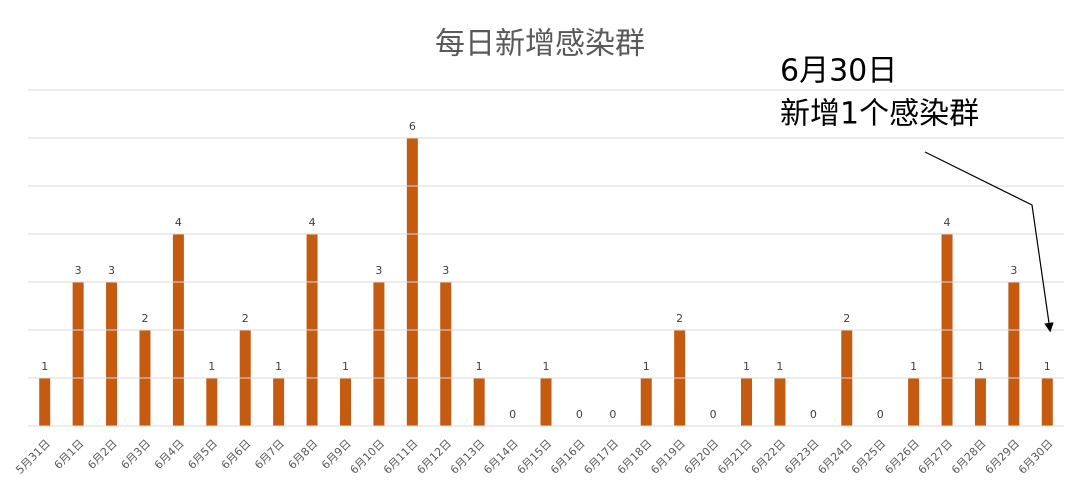  I want to click on x-tick-label: 6月18日, so click(635, 457).